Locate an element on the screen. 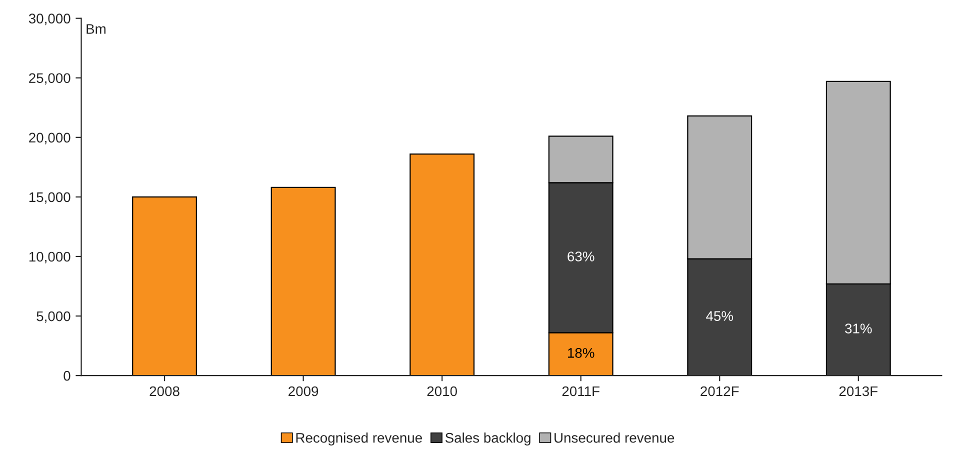 This screenshot has width=956, height=458. annotation: 63% is located at coordinates (581, 257).